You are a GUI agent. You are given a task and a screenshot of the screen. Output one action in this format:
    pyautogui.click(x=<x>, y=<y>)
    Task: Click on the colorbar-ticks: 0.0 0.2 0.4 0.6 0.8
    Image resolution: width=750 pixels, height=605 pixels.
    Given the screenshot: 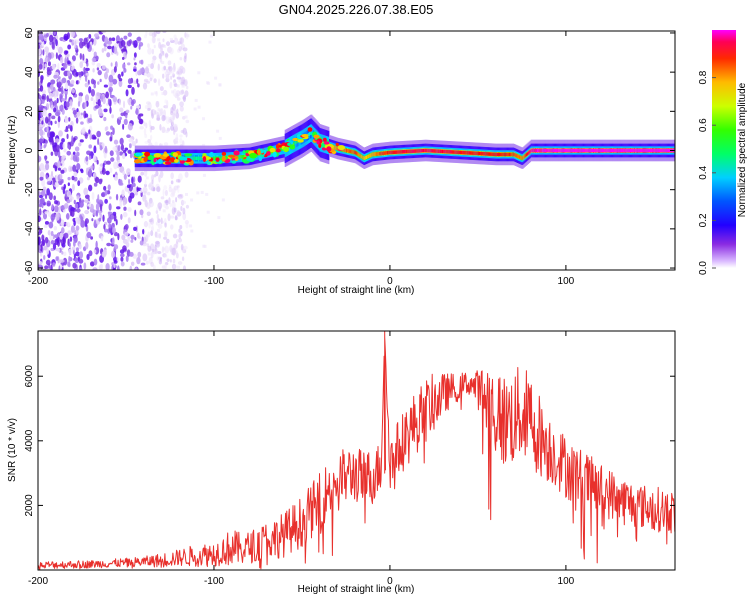 What is the action you would take?
    pyautogui.click(x=707, y=172)
    